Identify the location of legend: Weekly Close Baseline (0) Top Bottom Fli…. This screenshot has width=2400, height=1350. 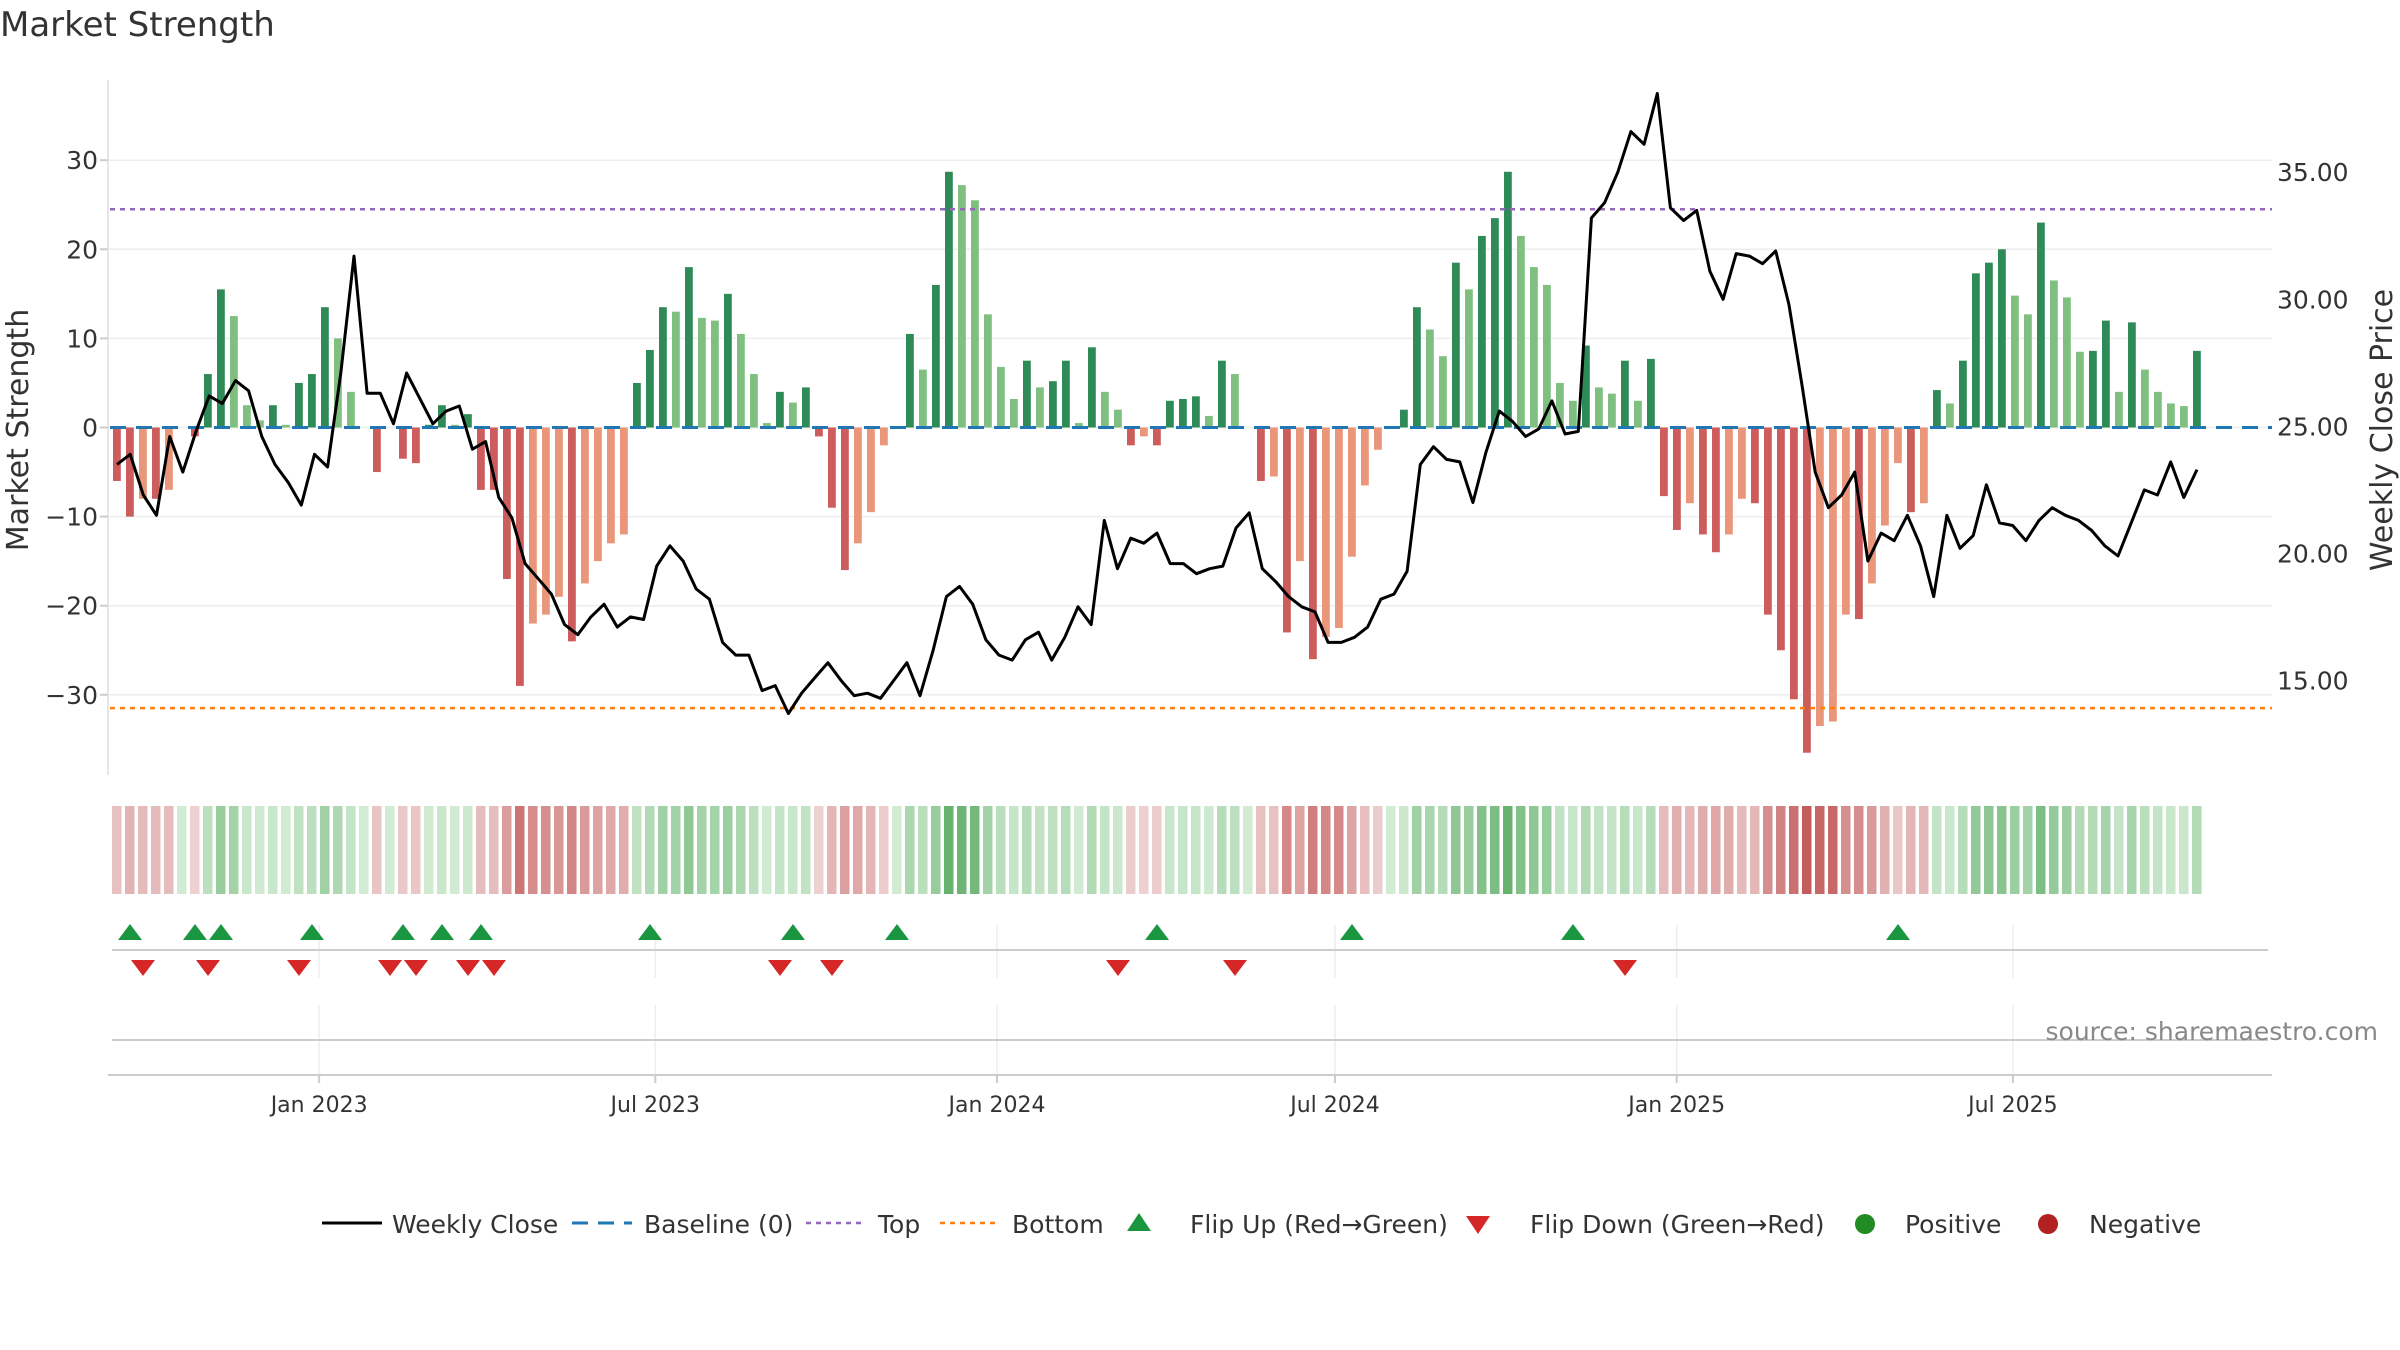
(1261, 1224).